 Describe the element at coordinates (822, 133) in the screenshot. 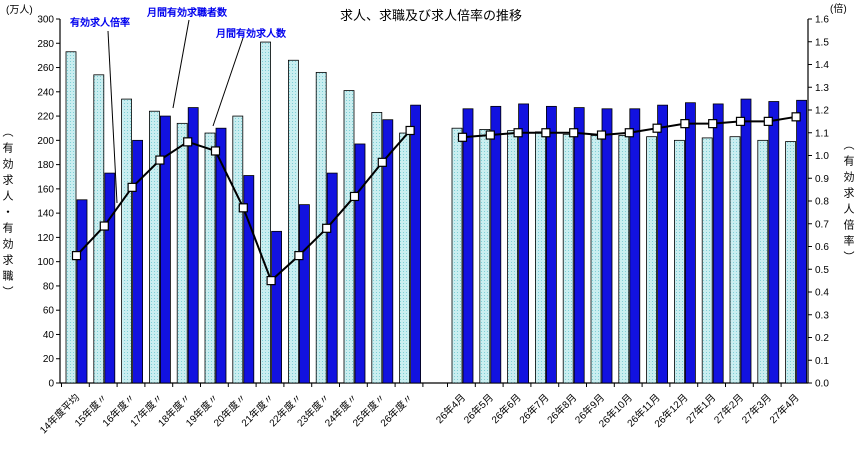

I see `right-tick-label: 1.1` at that location.